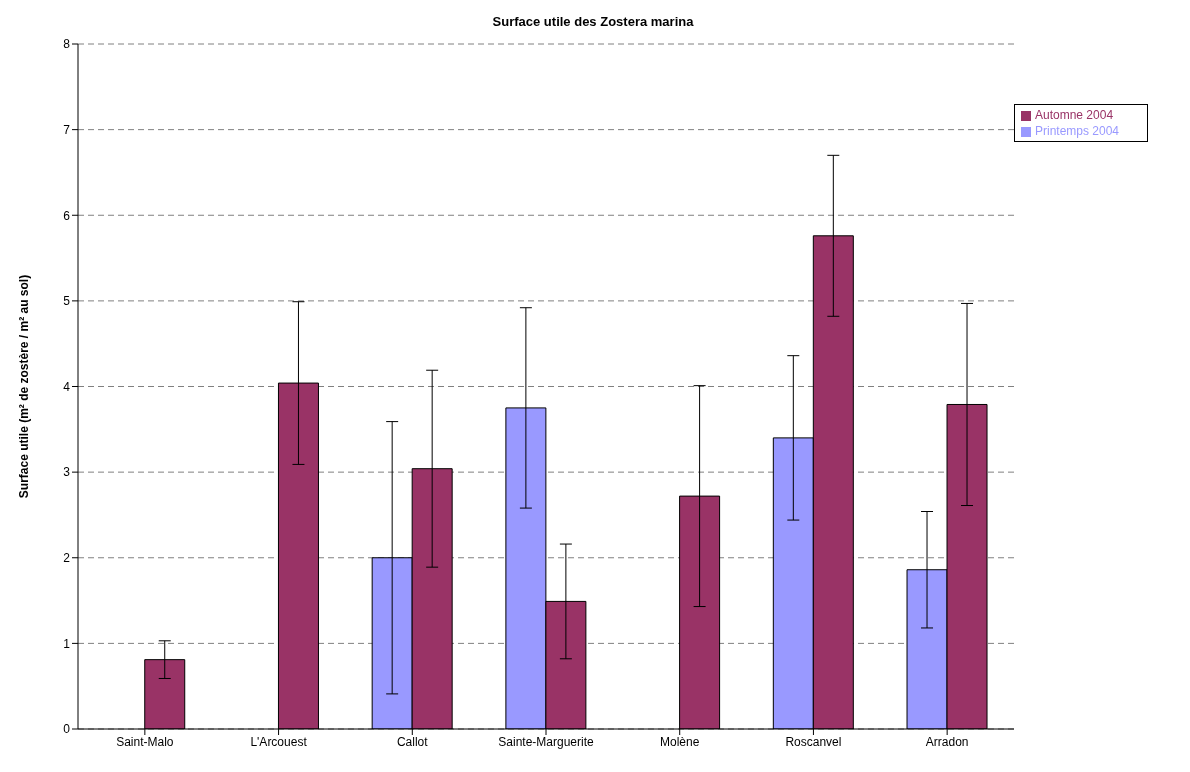 The height and width of the screenshot is (772, 1190). I want to click on x-tick-label: Sainte-Marguerite, so click(546, 741).